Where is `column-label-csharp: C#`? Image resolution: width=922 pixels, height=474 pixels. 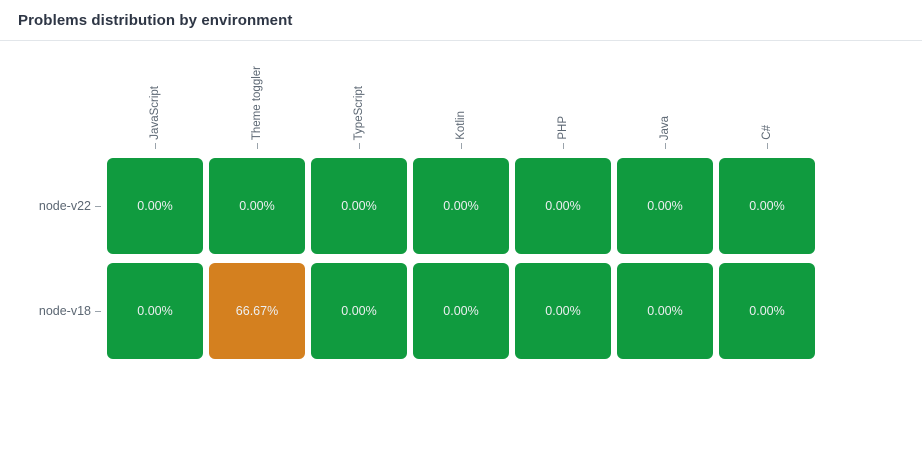
column-label-csharp: C# is located at coordinates (767, 95).